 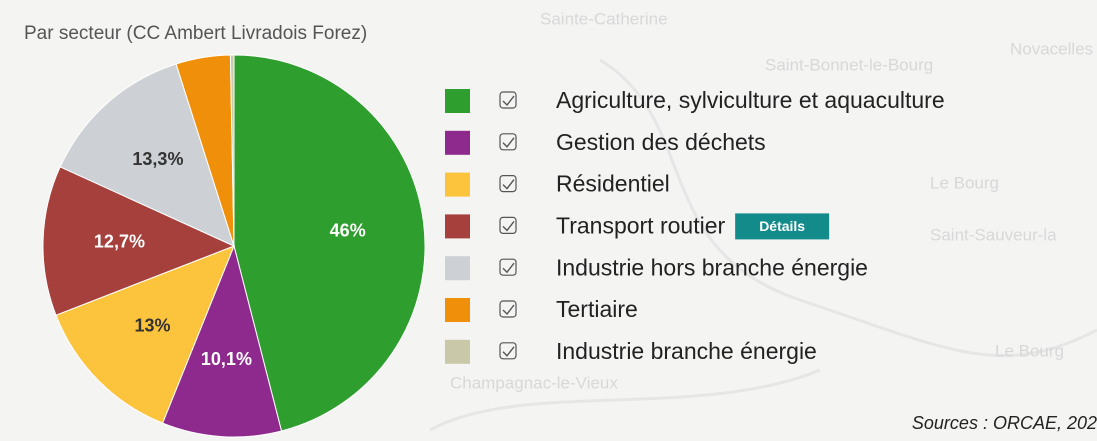 I want to click on legend-item: Industrie hors branche énergie, so click(x=656, y=267).